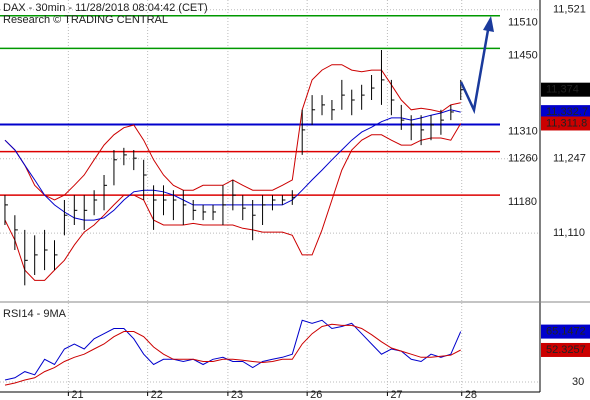 The width and height of the screenshot is (590, 400). I want to click on level-label: 11180, so click(522, 202).